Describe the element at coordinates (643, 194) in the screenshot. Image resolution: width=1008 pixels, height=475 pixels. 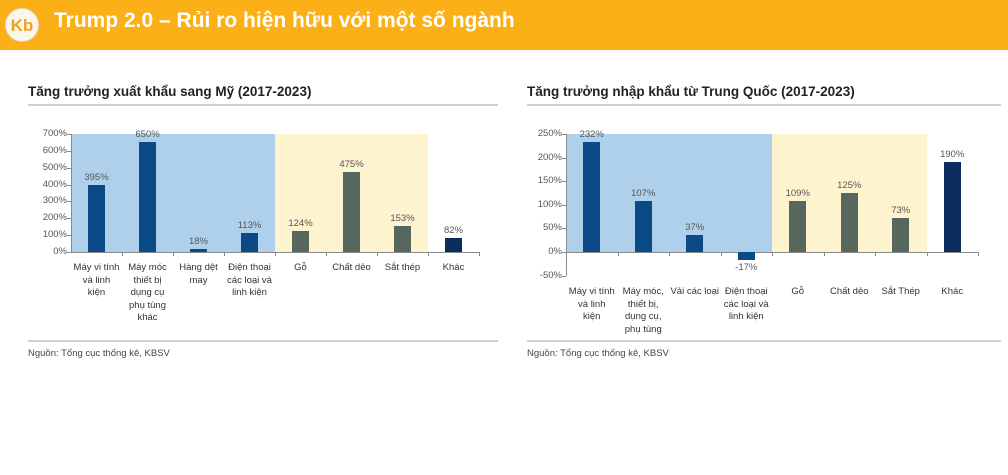
I see `data-label: 107%` at that location.